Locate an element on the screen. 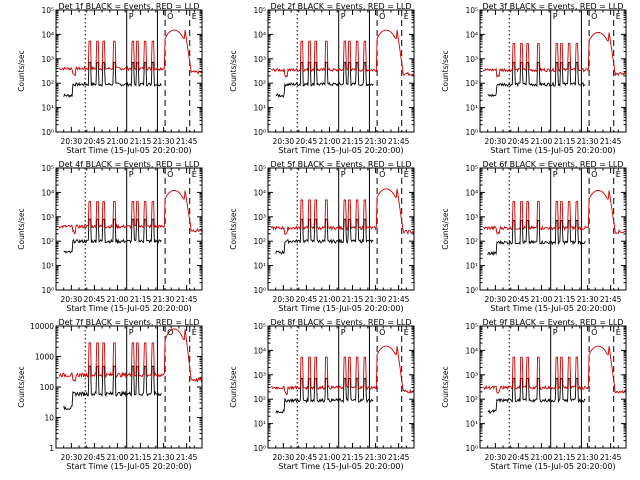 The width and height of the screenshot is (640, 480). chart-title: Det 8f BLACK = Events, RED = LLD is located at coordinates (340, 322).